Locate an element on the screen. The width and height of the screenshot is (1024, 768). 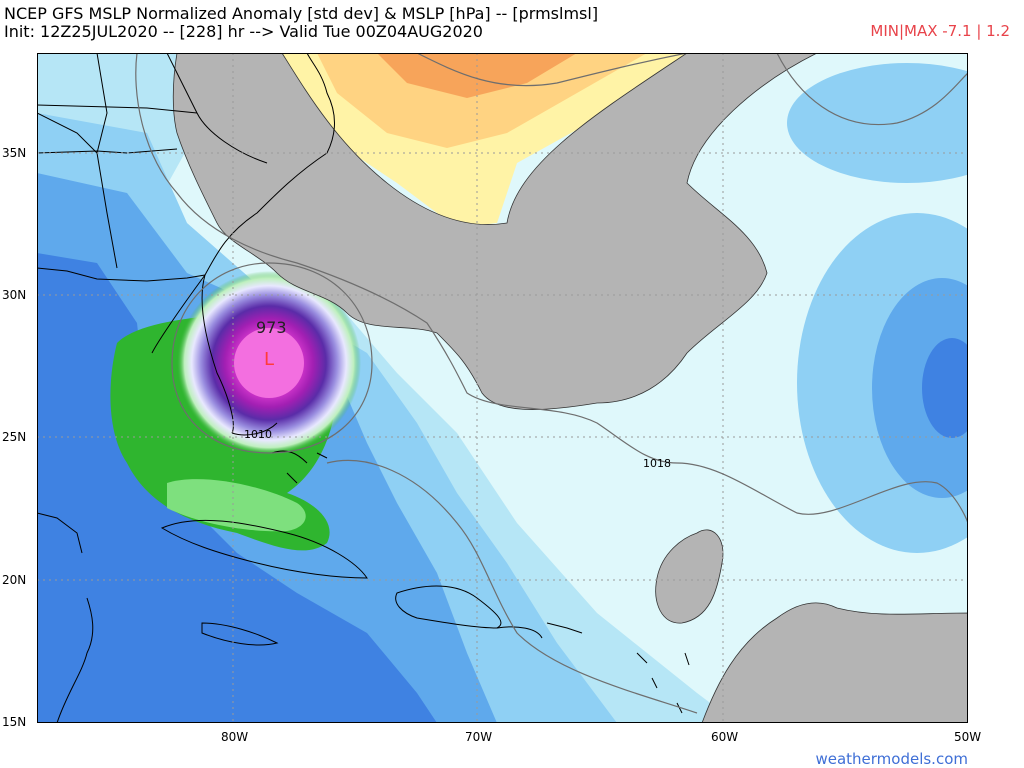
lat-label-20n: 20N is located at coordinates (14, 580).